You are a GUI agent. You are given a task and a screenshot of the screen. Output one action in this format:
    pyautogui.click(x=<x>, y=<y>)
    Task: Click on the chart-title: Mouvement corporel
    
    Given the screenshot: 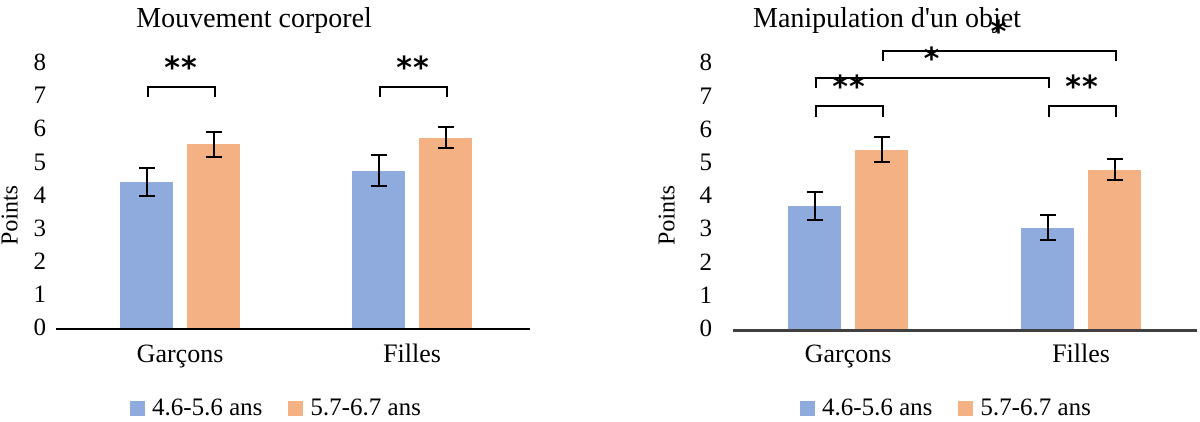 What is the action you would take?
    pyautogui.click(x=254, y=18)
    